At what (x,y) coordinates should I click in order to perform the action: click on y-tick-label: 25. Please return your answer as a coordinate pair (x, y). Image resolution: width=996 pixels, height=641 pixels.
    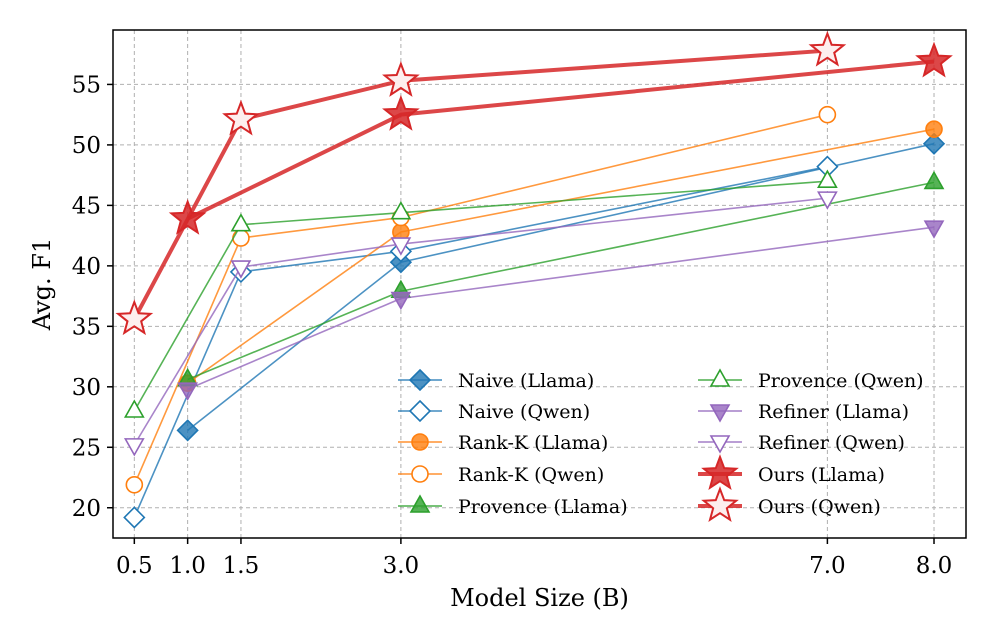
    Looking at the image, I should click on (86, 448).